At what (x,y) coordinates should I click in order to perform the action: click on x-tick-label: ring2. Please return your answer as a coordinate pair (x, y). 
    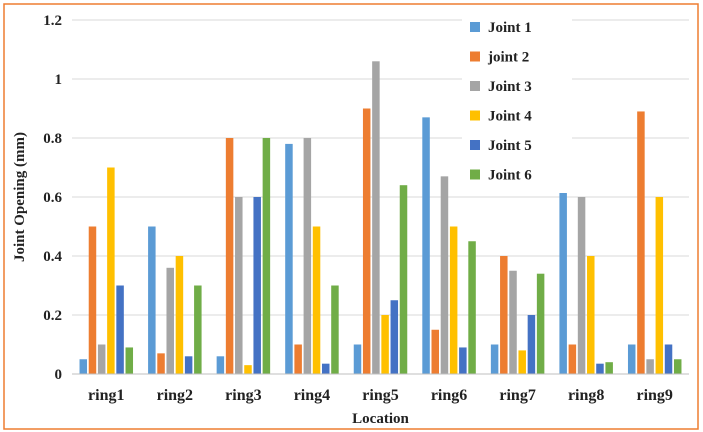
    Looking at the image, I should click on (175, 395).